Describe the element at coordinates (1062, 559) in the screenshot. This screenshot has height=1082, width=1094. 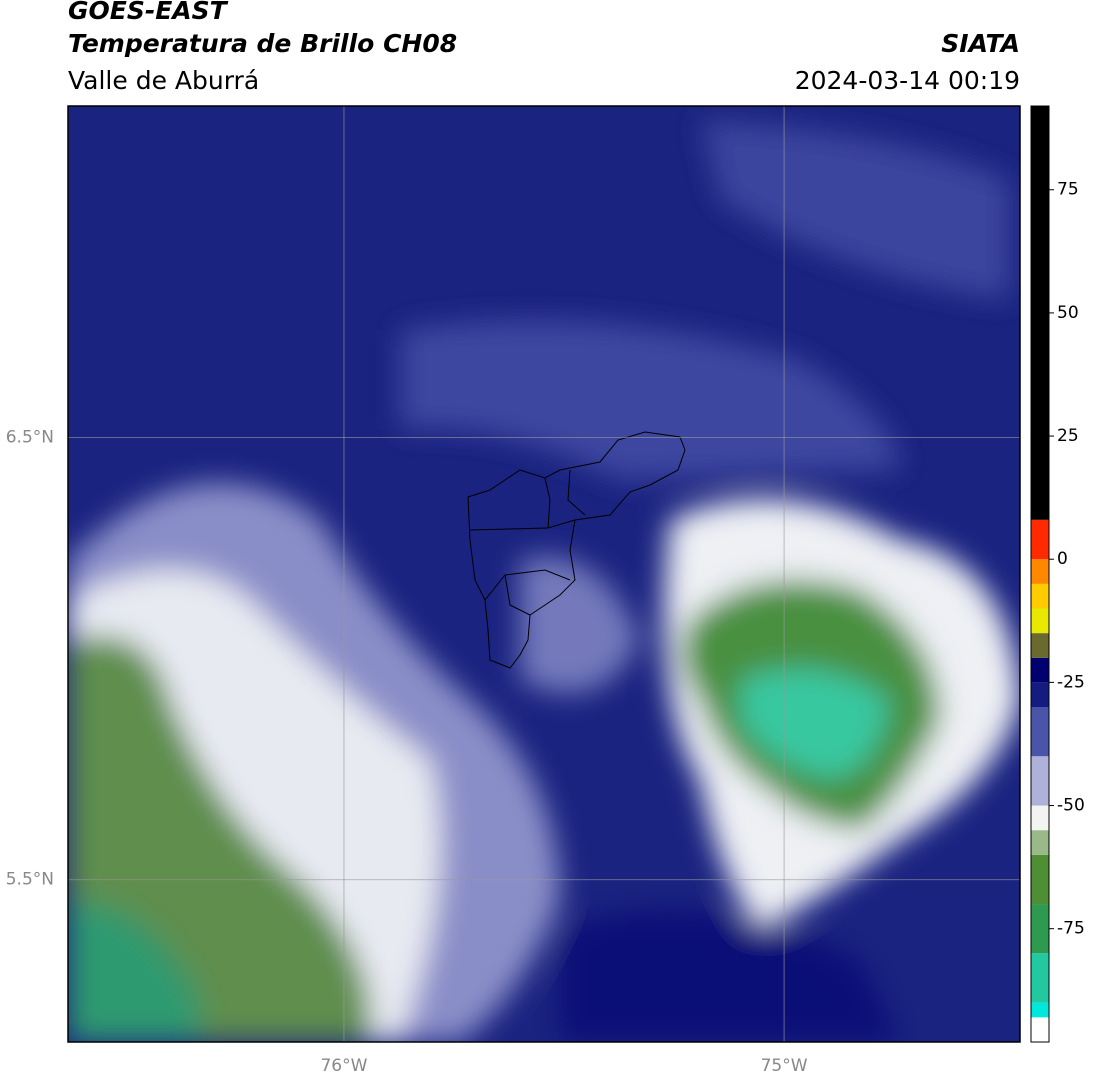
I see `colorbar-tick-label: 0` at that location.